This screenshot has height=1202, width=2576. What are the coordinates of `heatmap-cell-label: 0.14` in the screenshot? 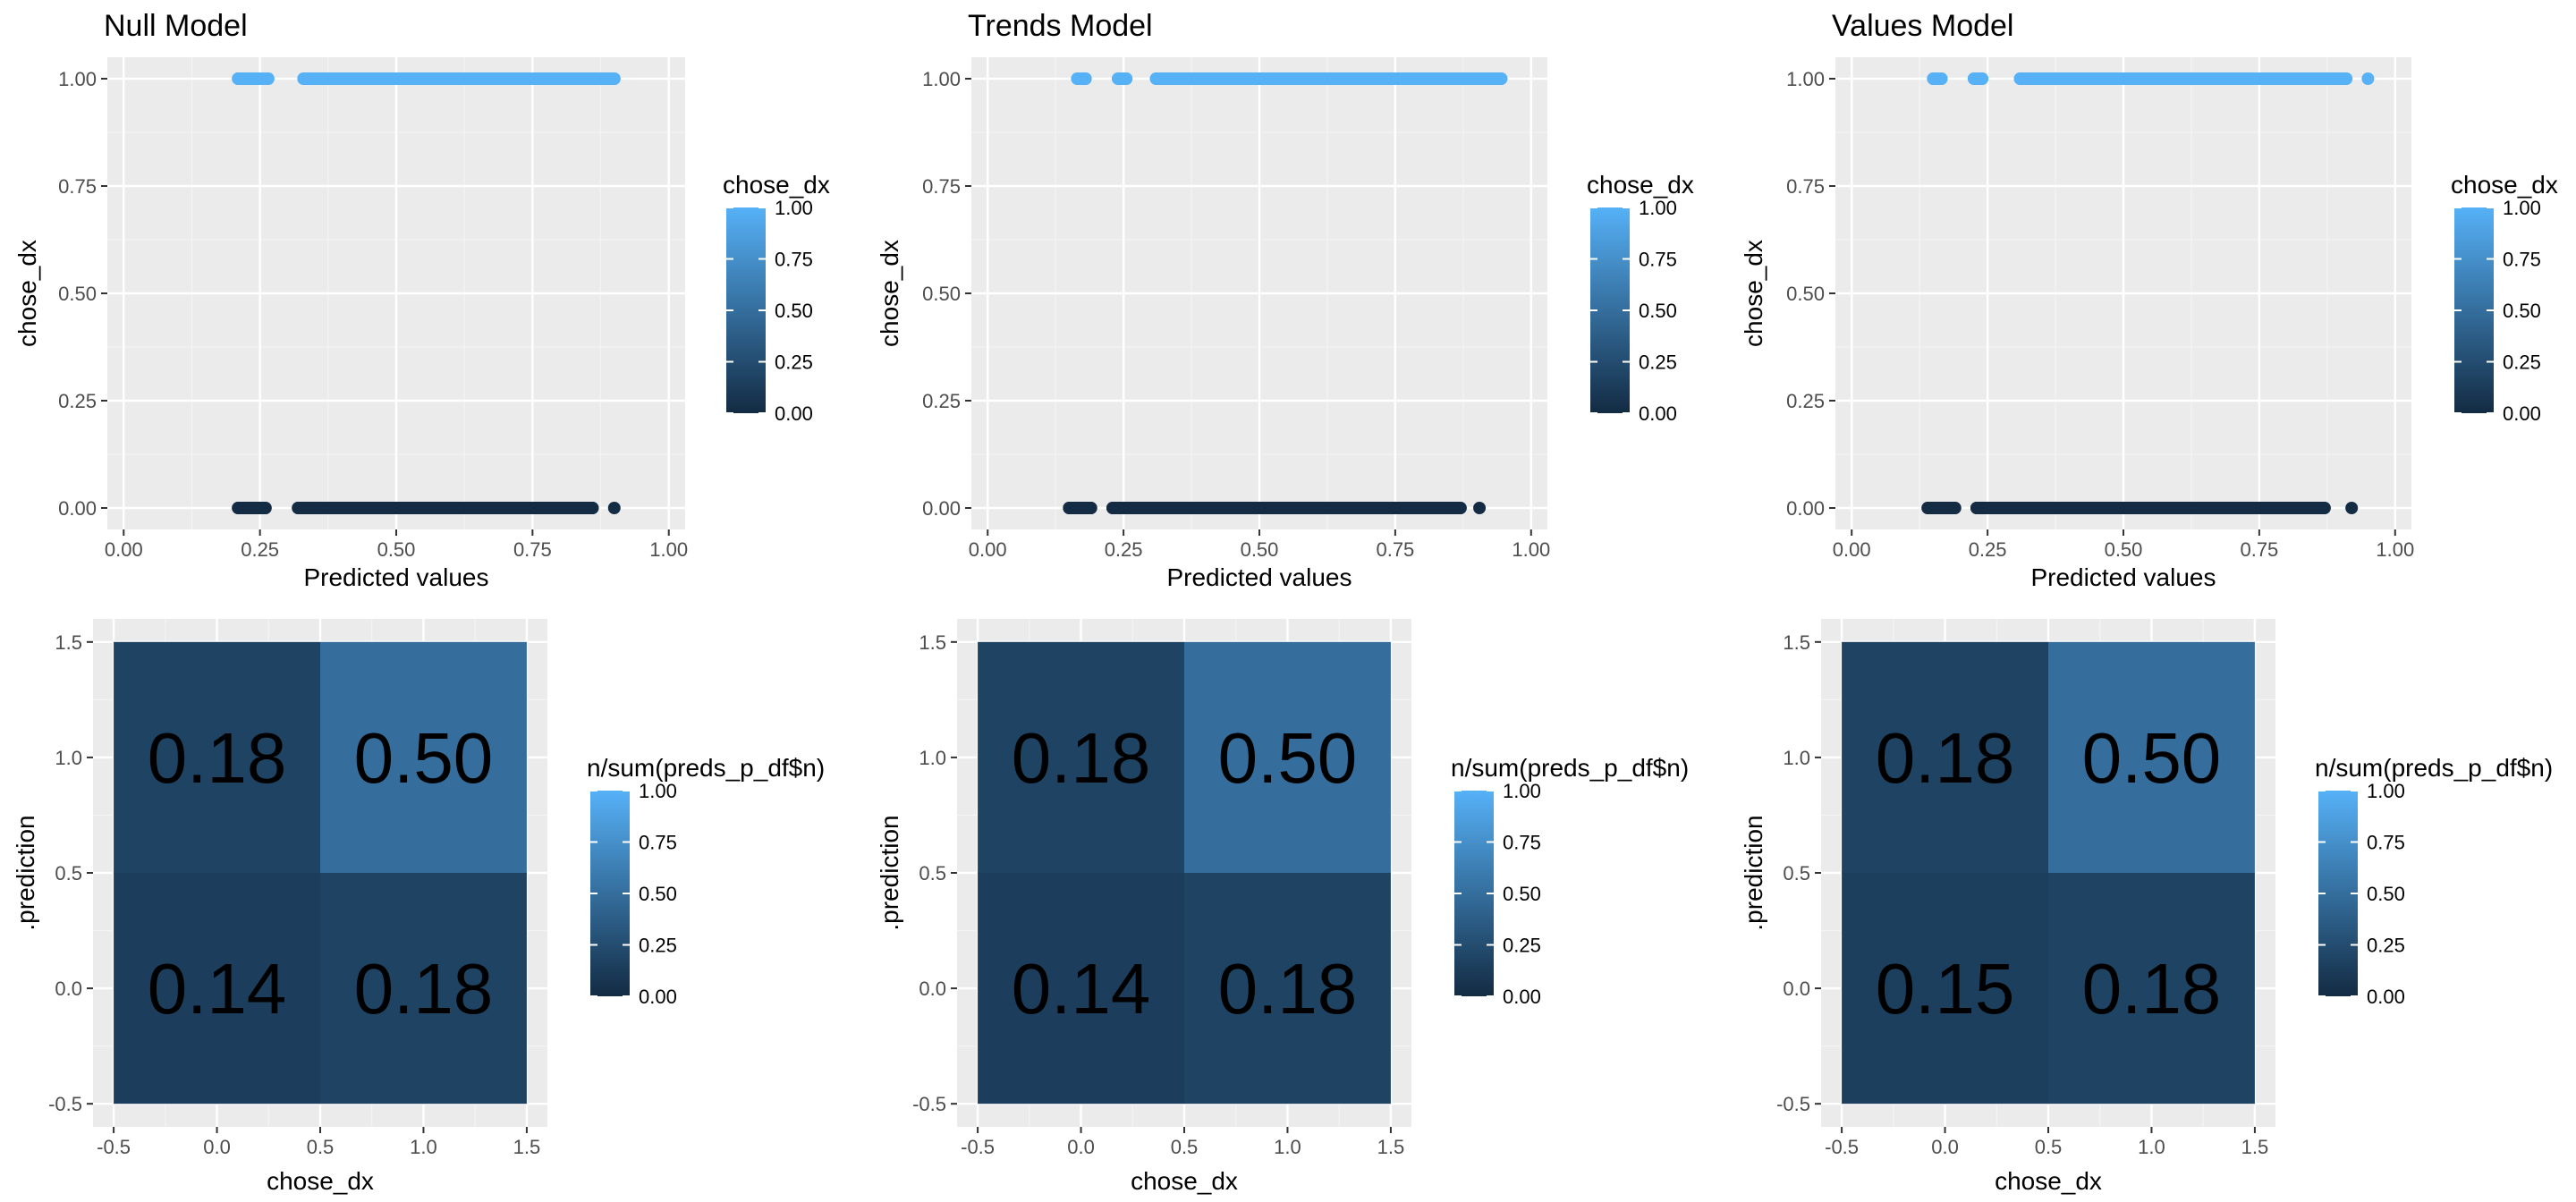 It's located at (217, 988).